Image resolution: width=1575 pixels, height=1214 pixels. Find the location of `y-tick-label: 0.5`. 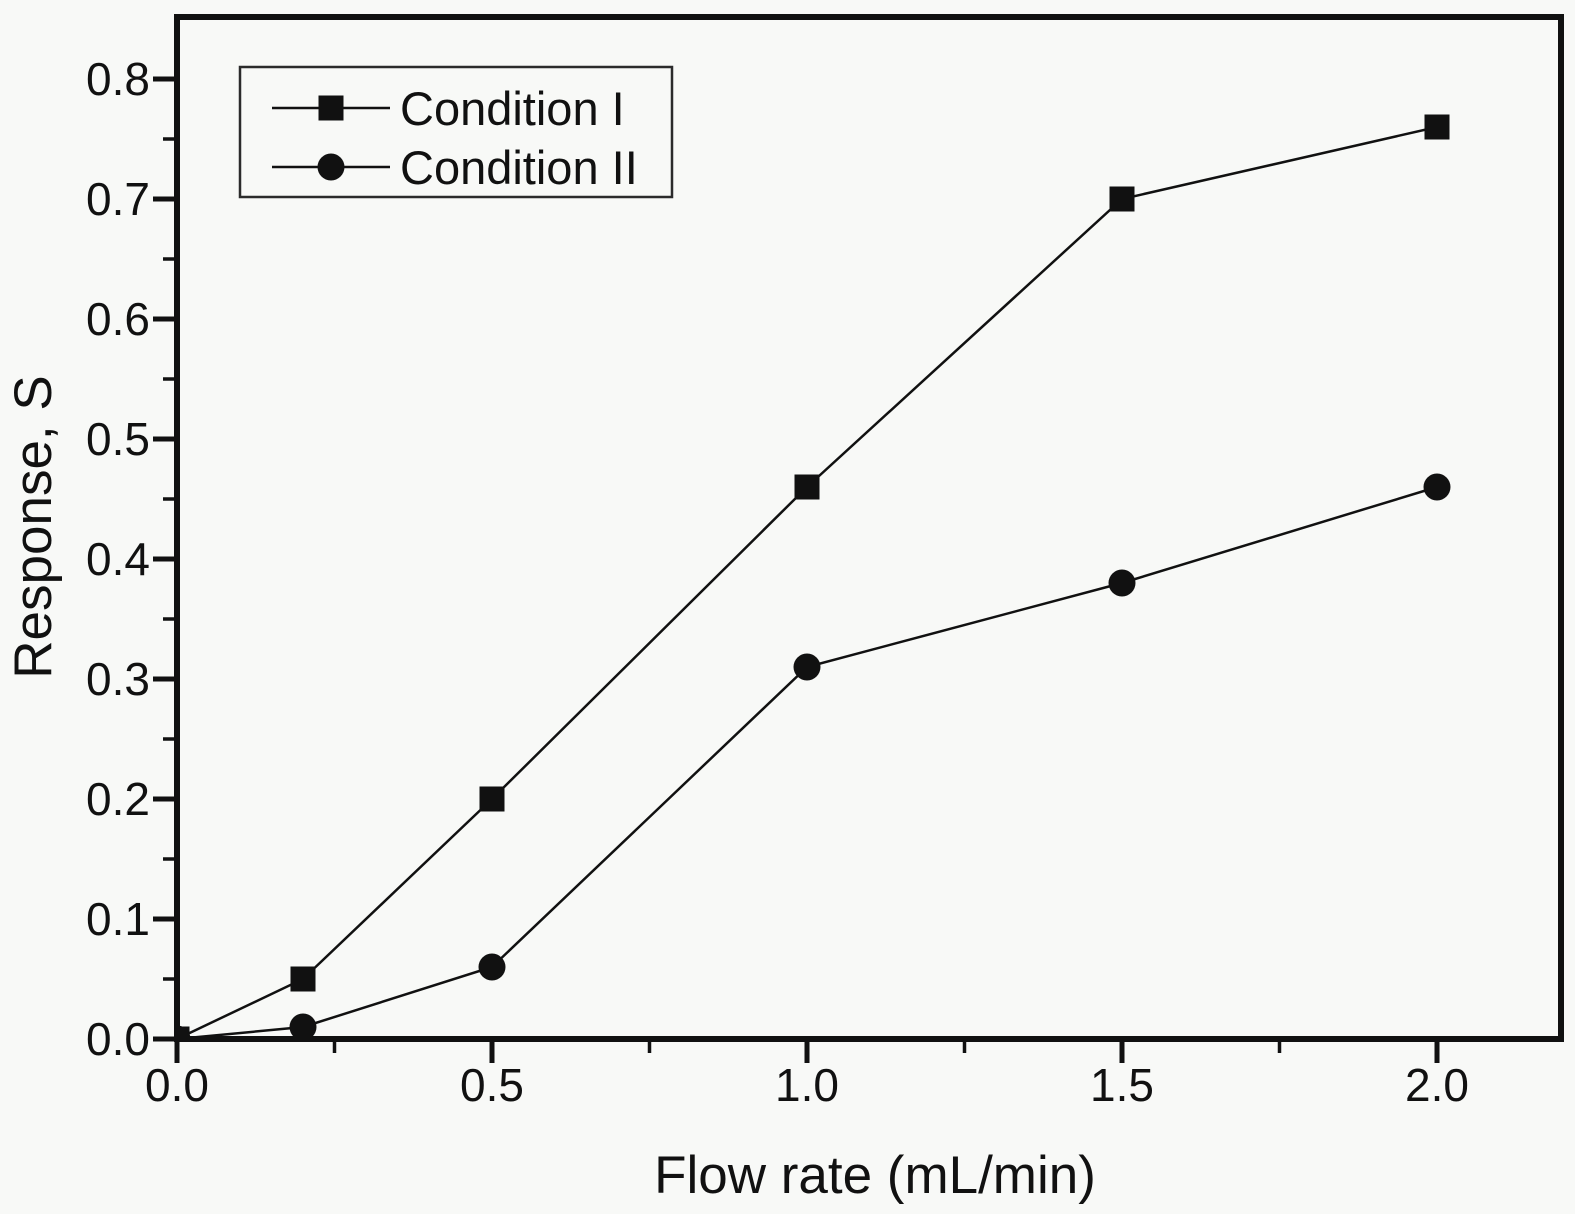

y-tick-label: 0.5 is located at coordinates (118, 439).